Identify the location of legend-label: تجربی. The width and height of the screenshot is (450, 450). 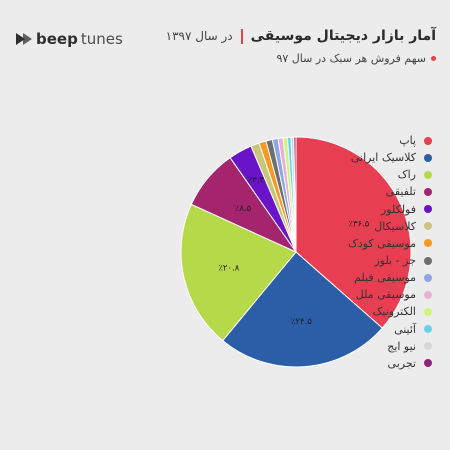
(401, 363).